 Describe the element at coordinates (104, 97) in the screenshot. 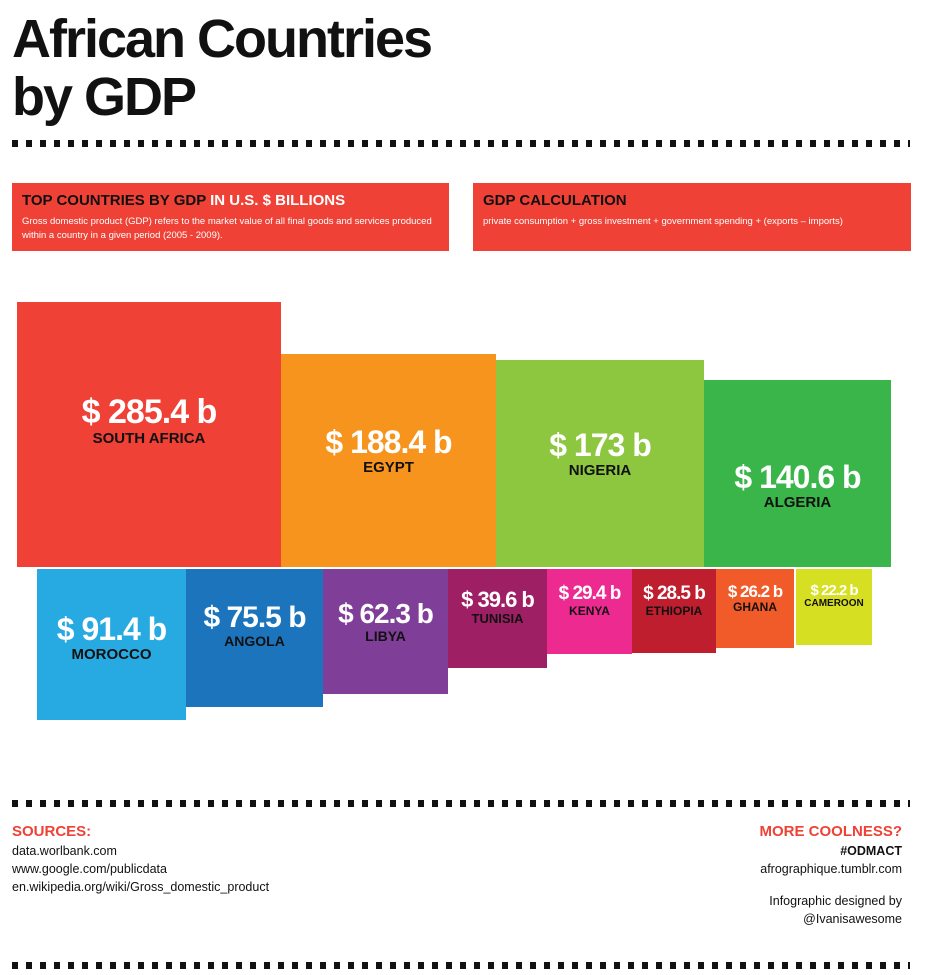

I see `title-line-2: by GDP` at that location.